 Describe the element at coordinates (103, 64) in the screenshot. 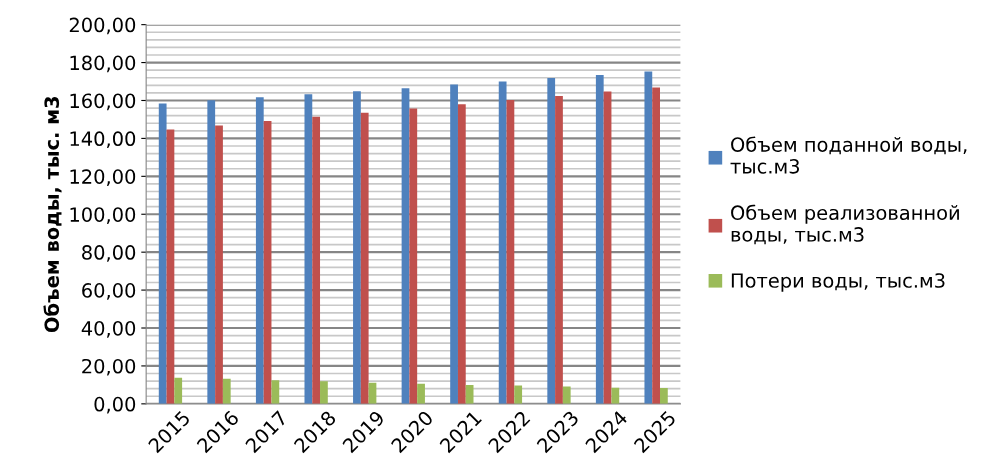

I see `y-tick-label: 180,00` at that location.